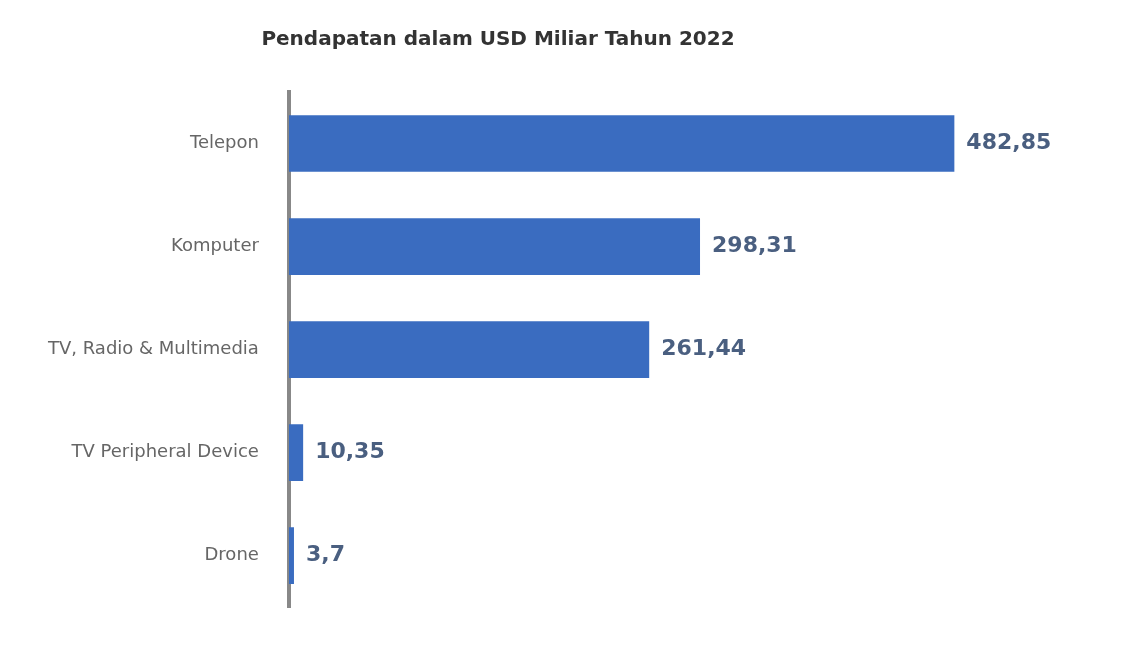 The width and height of the screenshot is (1129, 661). What do you see at coordinates (350, 451) in the screenshot?
I see `data-label: 10,35` at bounding box center [350, 451].